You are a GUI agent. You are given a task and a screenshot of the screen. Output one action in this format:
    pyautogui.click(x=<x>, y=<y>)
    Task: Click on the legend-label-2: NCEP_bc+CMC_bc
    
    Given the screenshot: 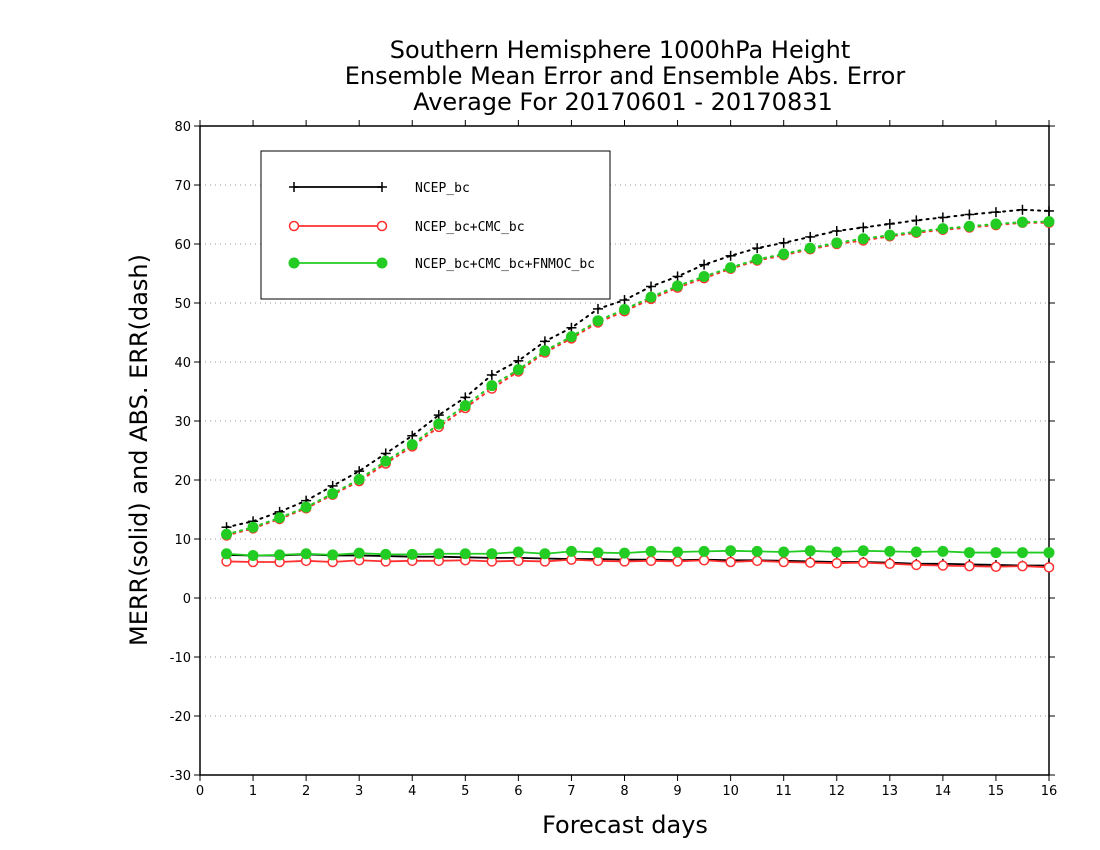 What is the action you would take?
    pyautogui.click(x=470, y=227)
    